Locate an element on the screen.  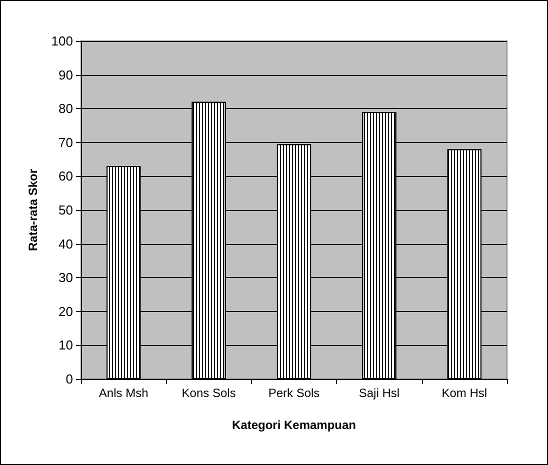
x-tick-label: Anls Msh is located at coordinates (123, 393).